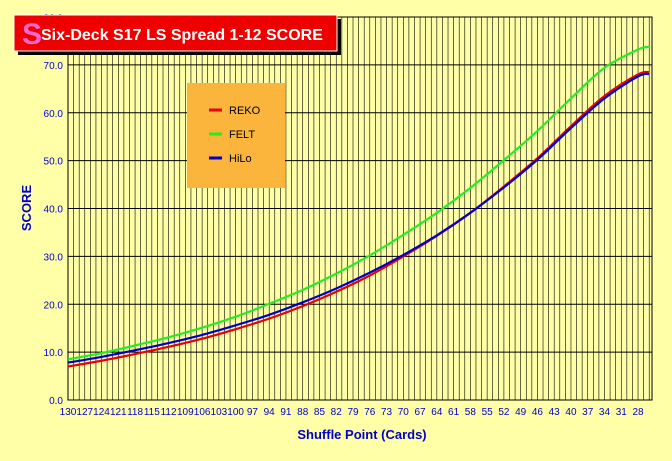 This screenshot has height=461, width=672. What do you see at coordinates (454, 412) in the screenshot?
I see `x-tick-label: 61` at bounding box center [454, 412].